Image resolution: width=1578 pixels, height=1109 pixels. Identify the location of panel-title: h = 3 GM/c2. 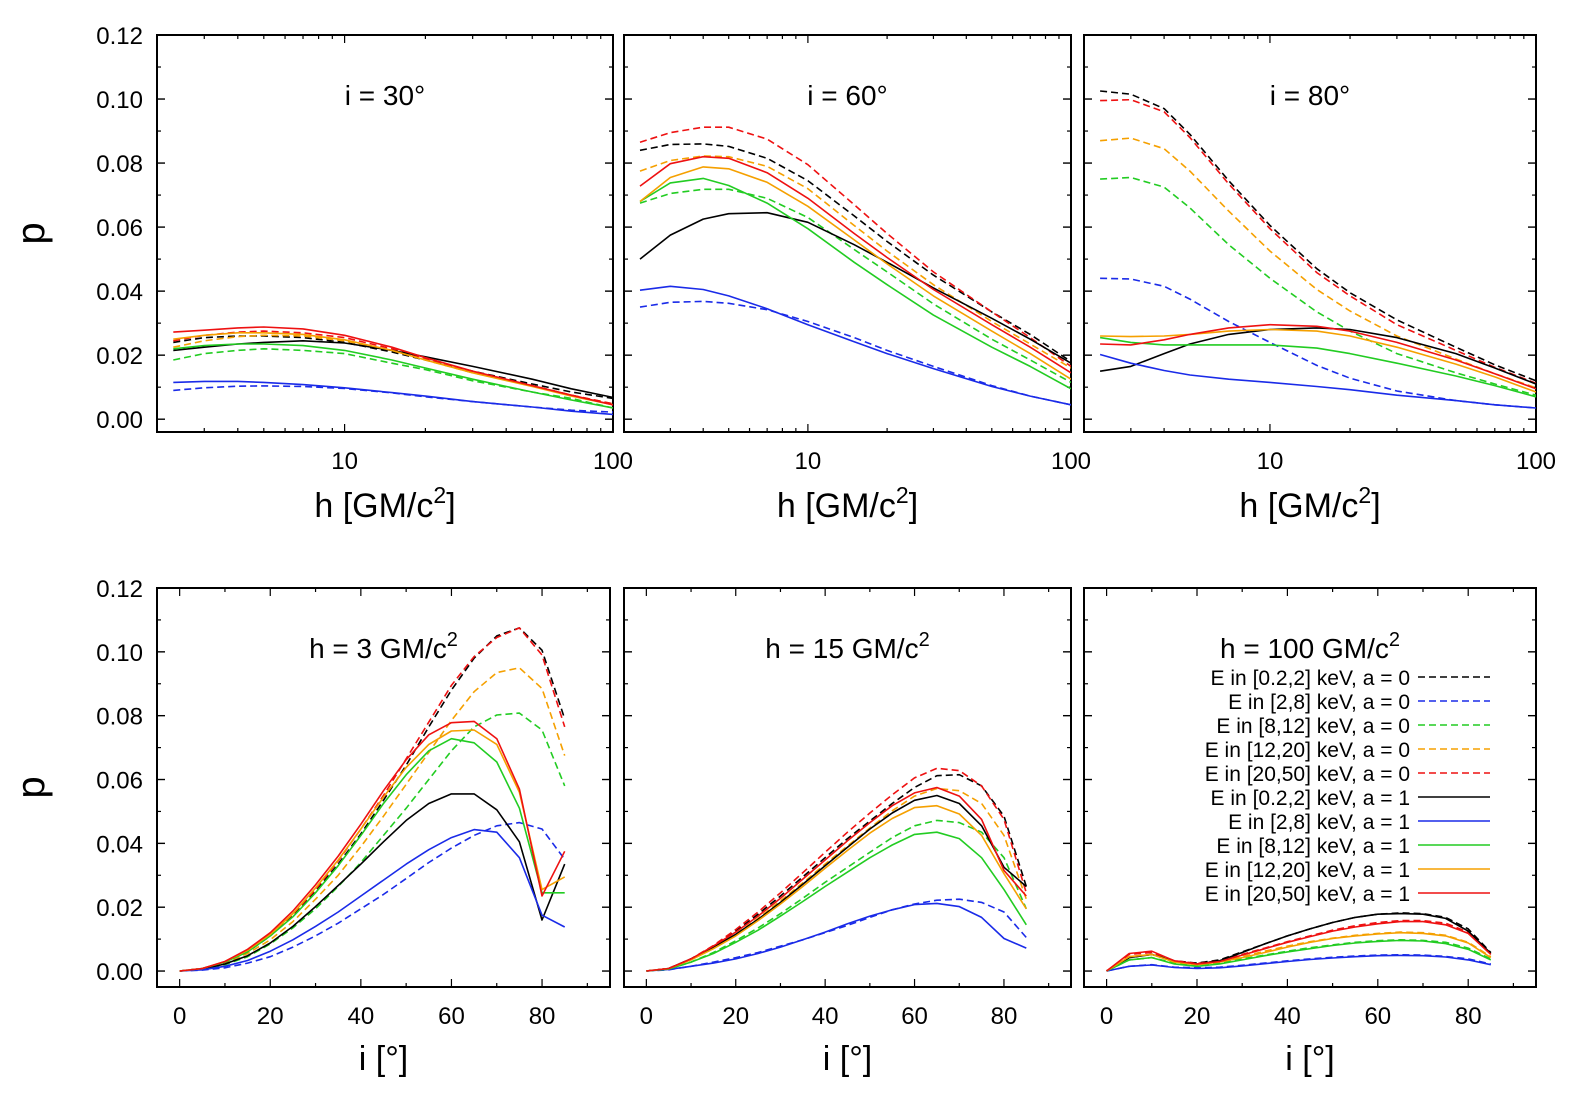
(383, 646).